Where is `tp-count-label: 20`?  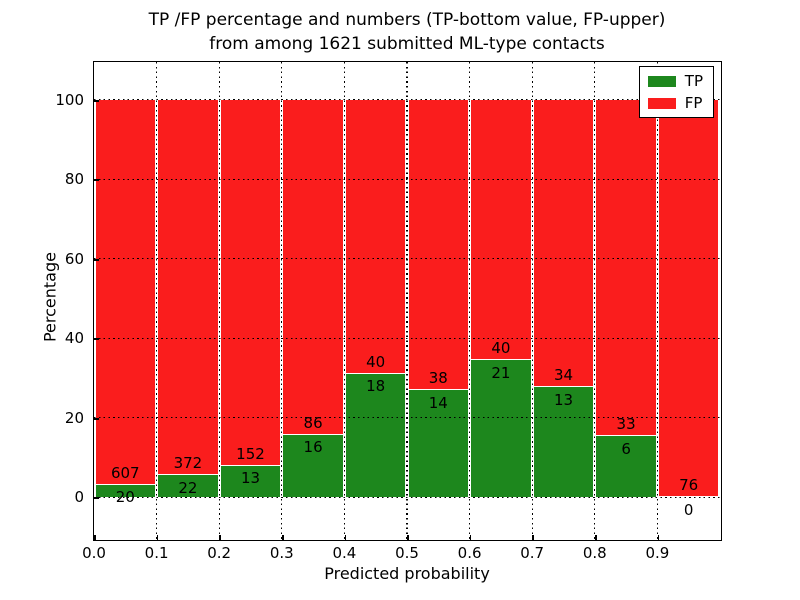 tp-count-label: 20 is located at coordinates (125, 497).